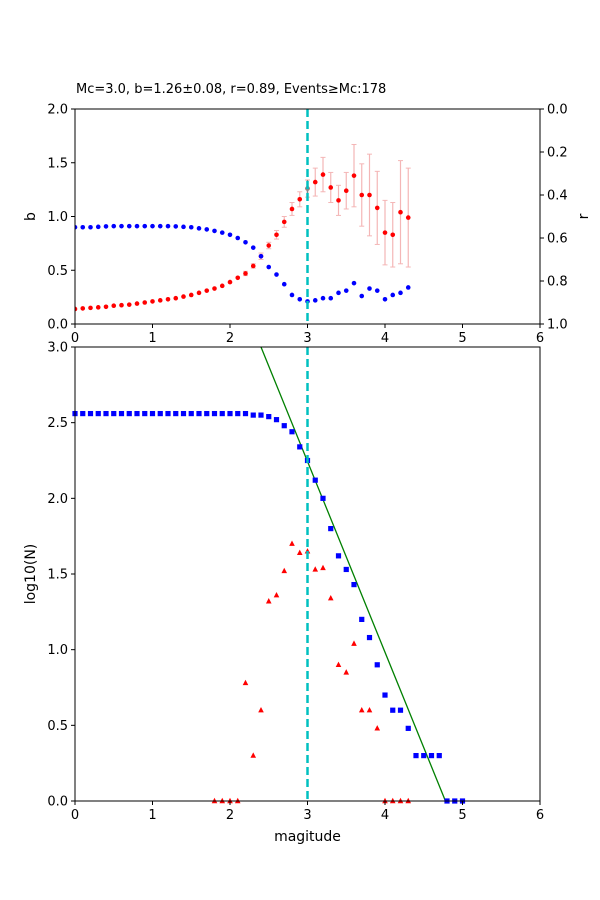  What do you see at coordinates (152, 815) in the screenshot?
I see `x-tick-label: 1` at bounding box center [152, 815].